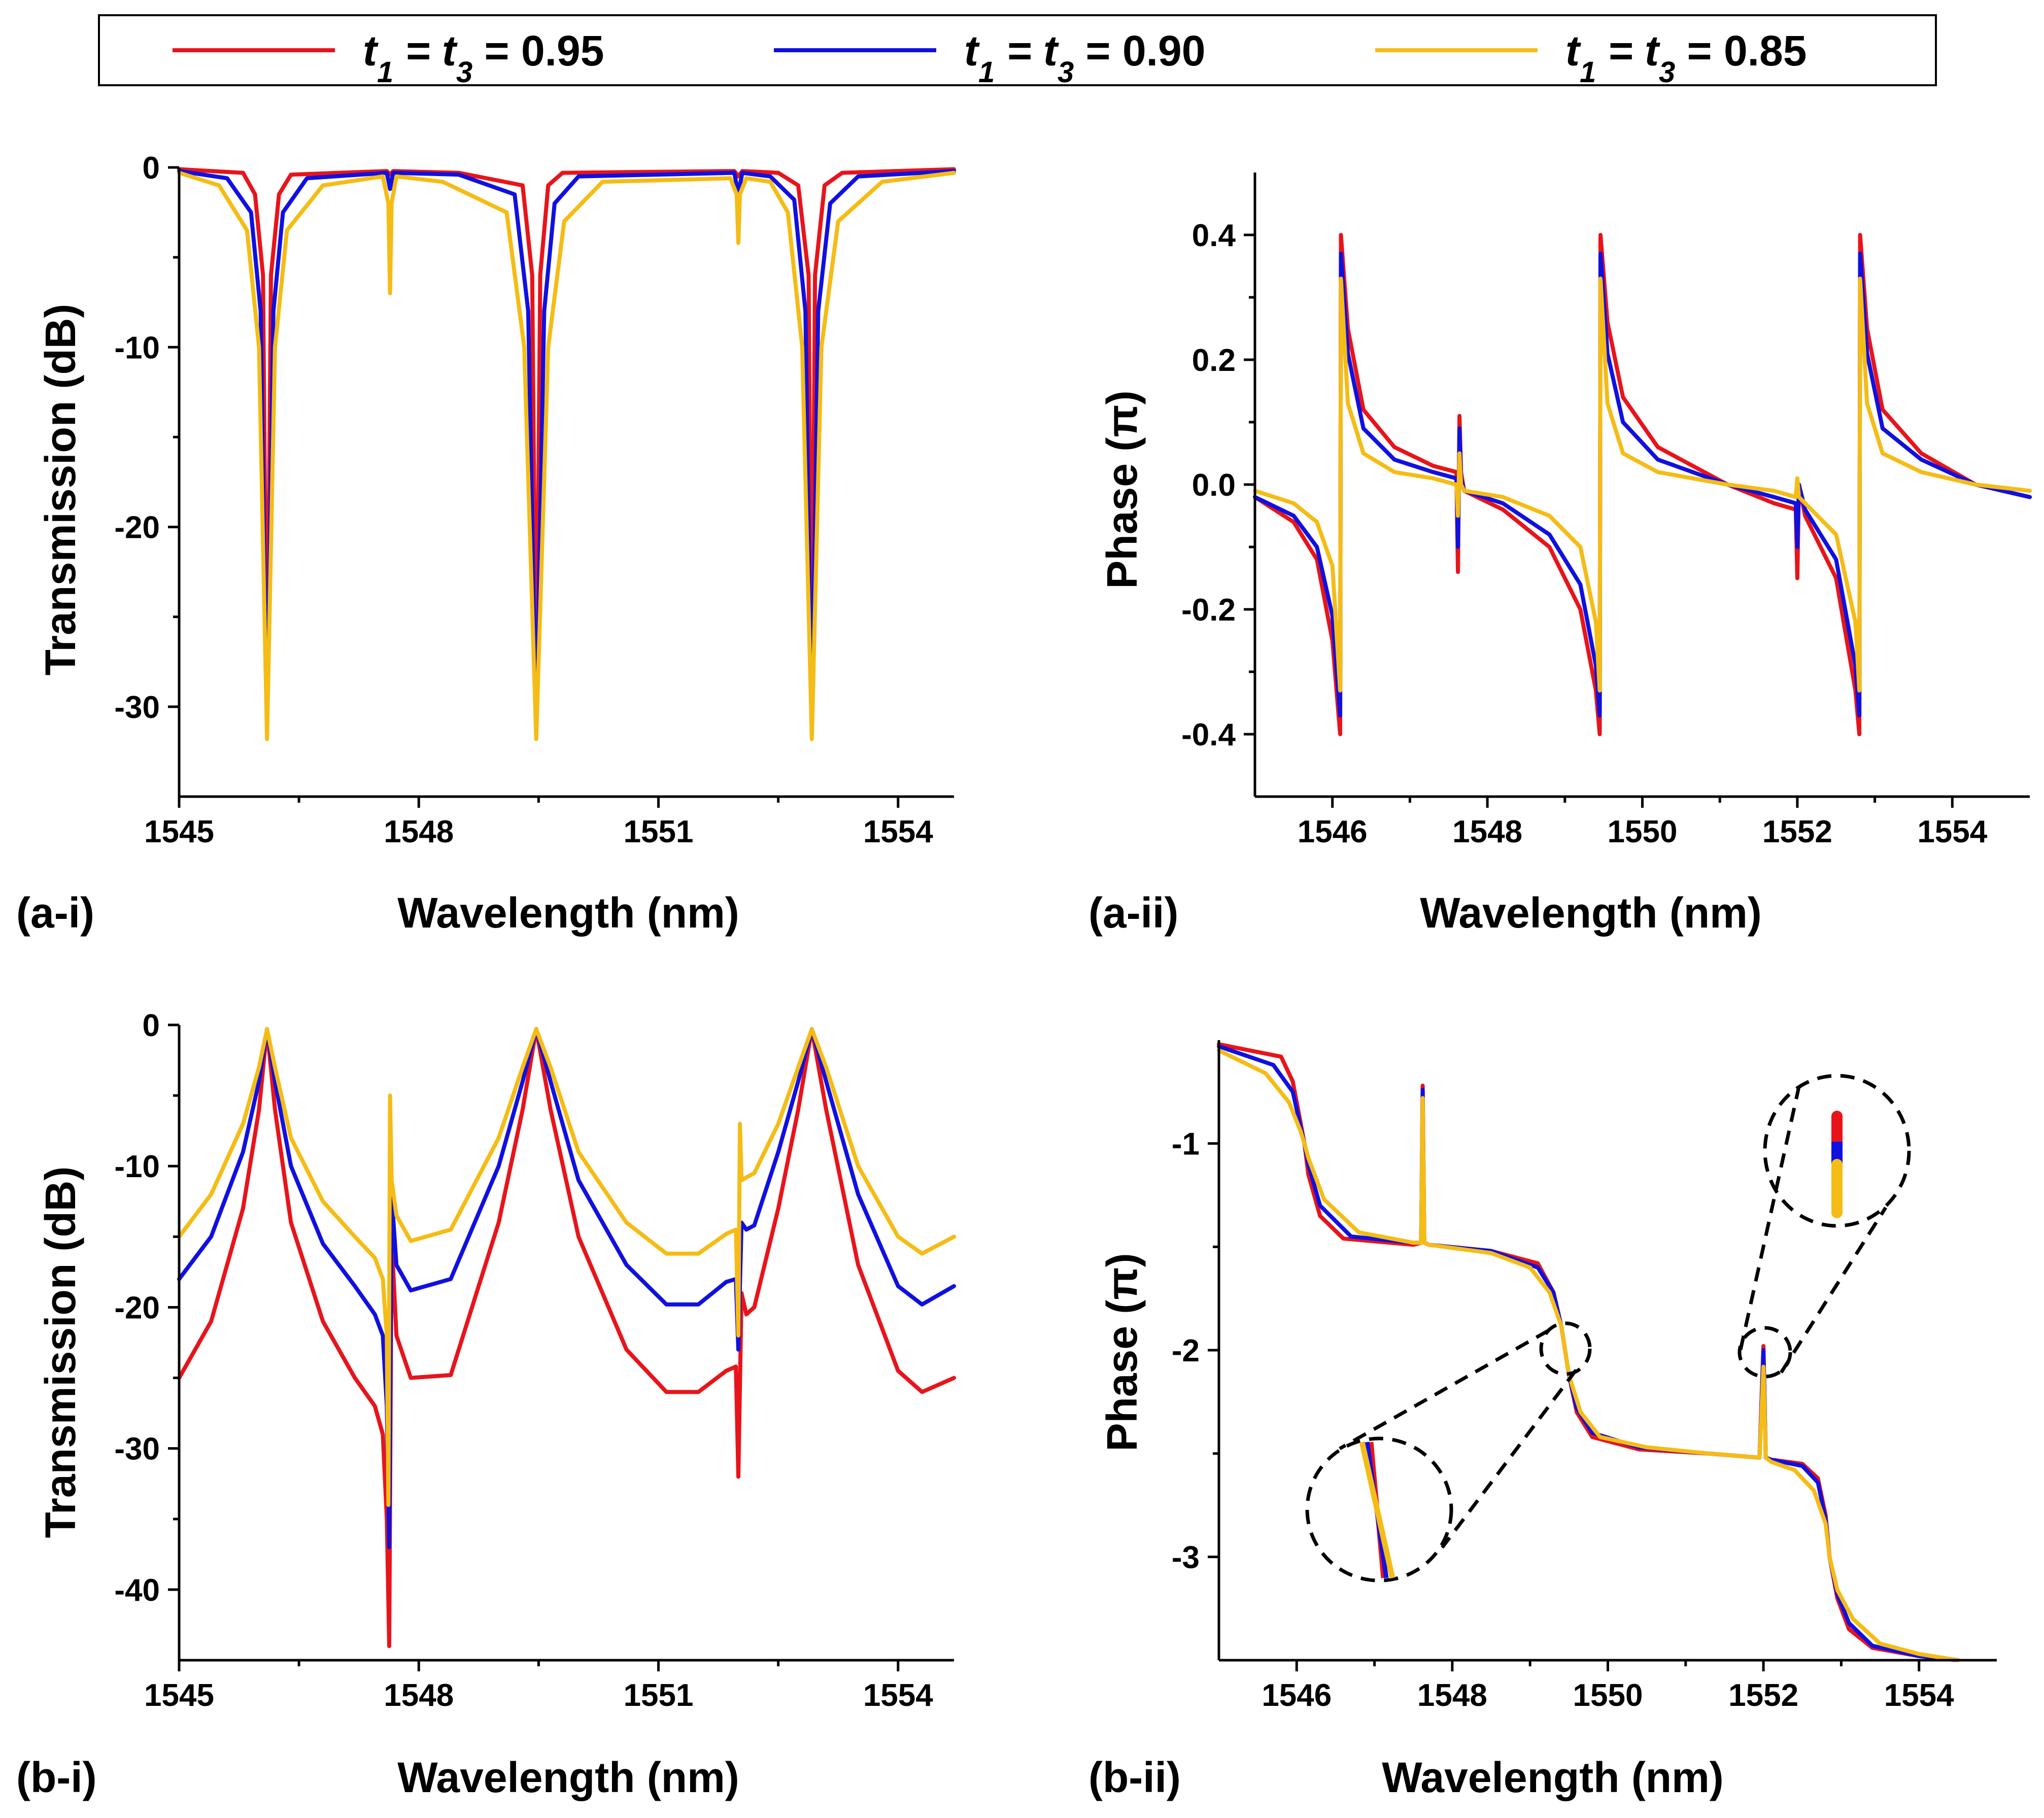 This screenshot has width=2044, height=1818. I want to click on y-tick-label-bi-1: -10, so click(137, 1167).